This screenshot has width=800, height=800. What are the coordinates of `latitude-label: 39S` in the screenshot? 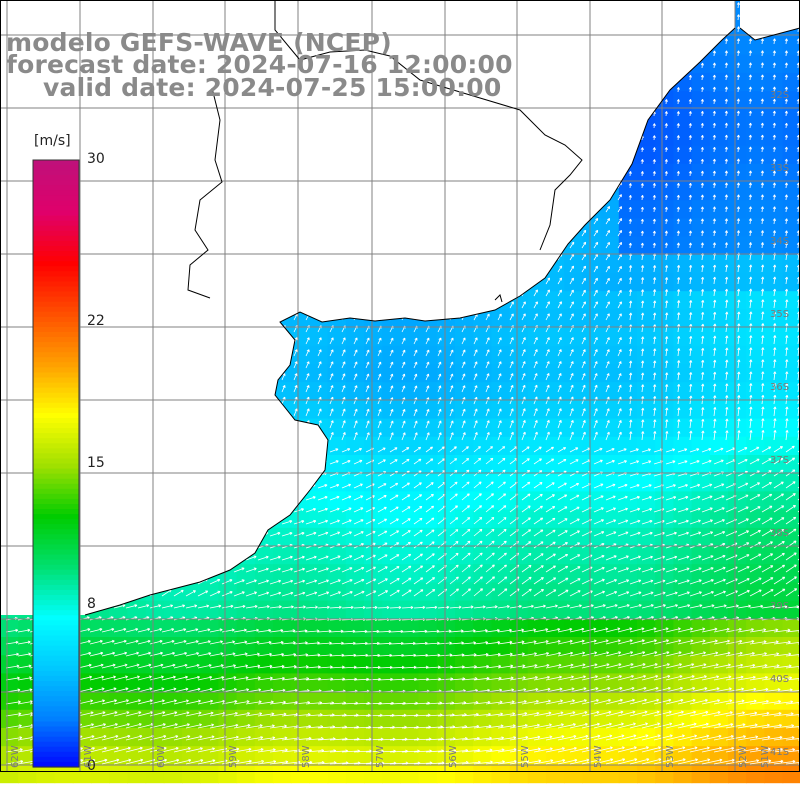 It's located at (780, 606).